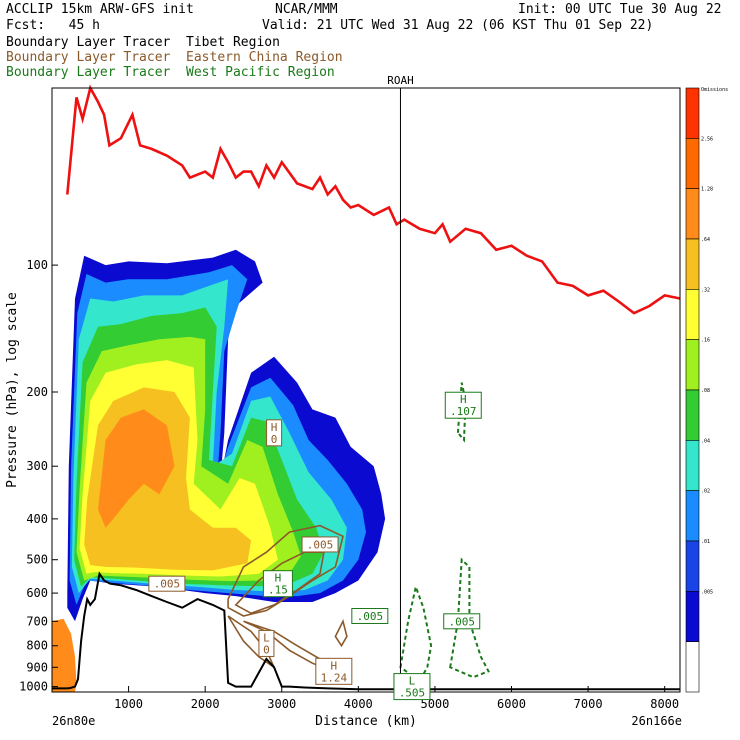  What do you see at coordinates (37, 560) in the screenshot?
I see `y-tick-label: 500` at bounding box center [37, 560].